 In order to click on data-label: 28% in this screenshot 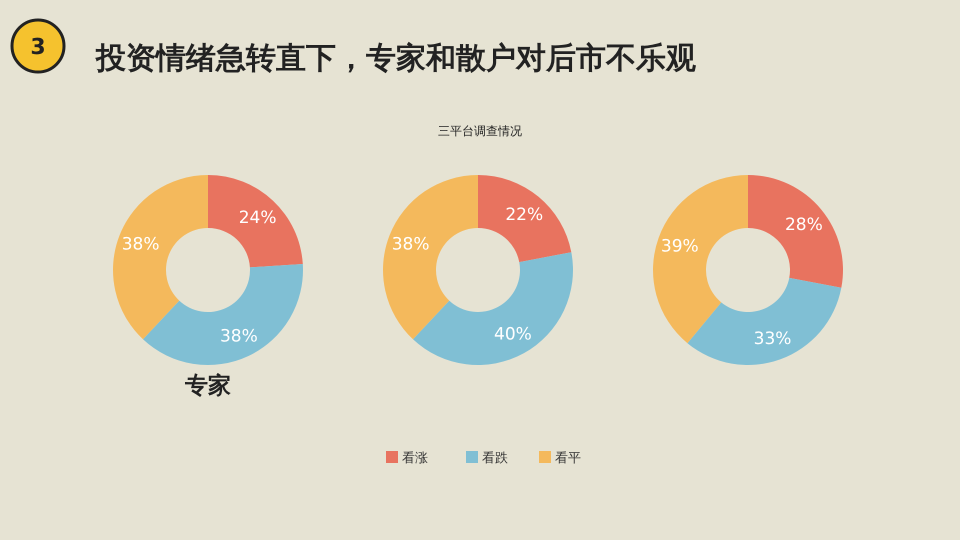, I will do `click(803, 224)`.